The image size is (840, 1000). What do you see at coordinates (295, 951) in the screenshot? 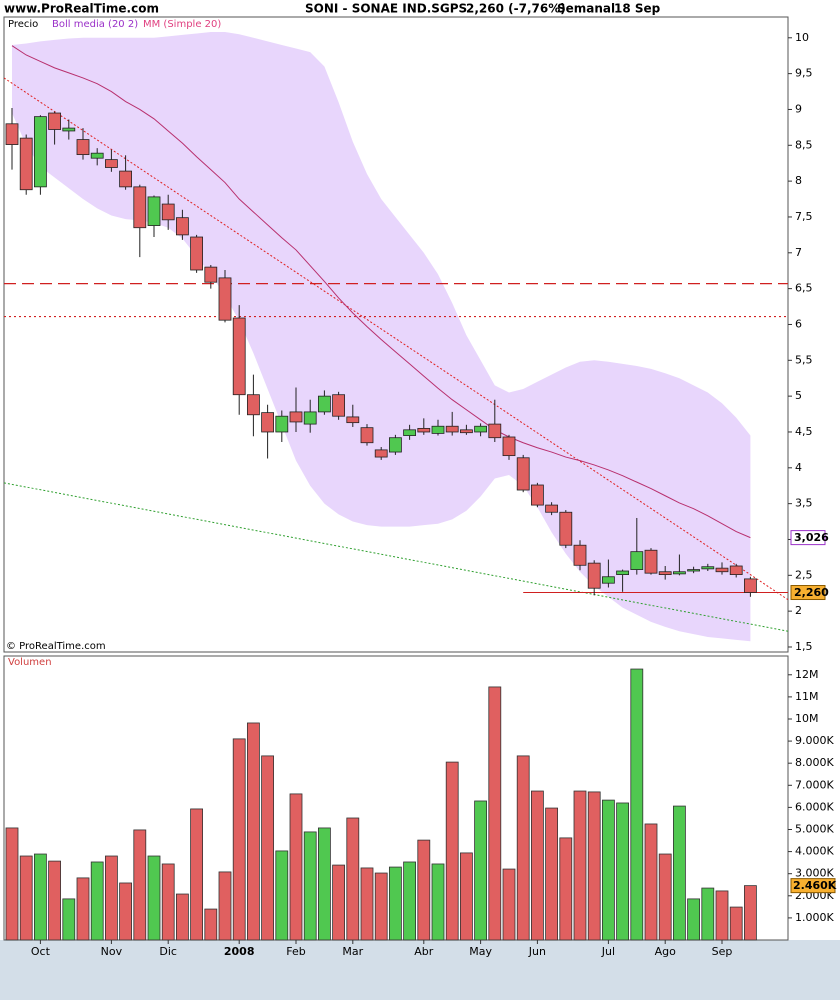
I see `x-tick-label: Feb` at bounding box center [295, 951].